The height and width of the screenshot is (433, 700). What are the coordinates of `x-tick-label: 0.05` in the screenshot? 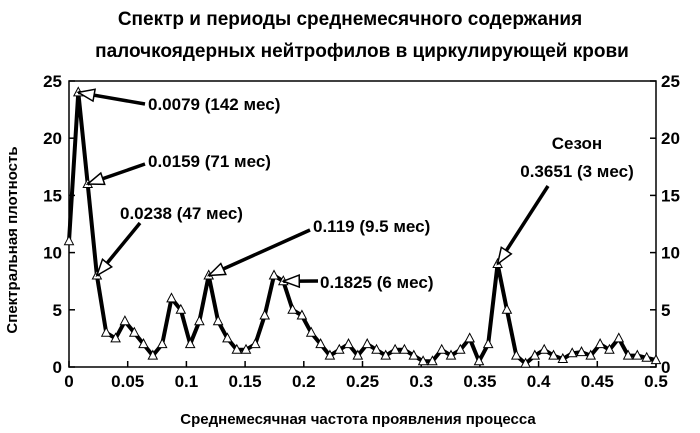 It's located at (127, 381).